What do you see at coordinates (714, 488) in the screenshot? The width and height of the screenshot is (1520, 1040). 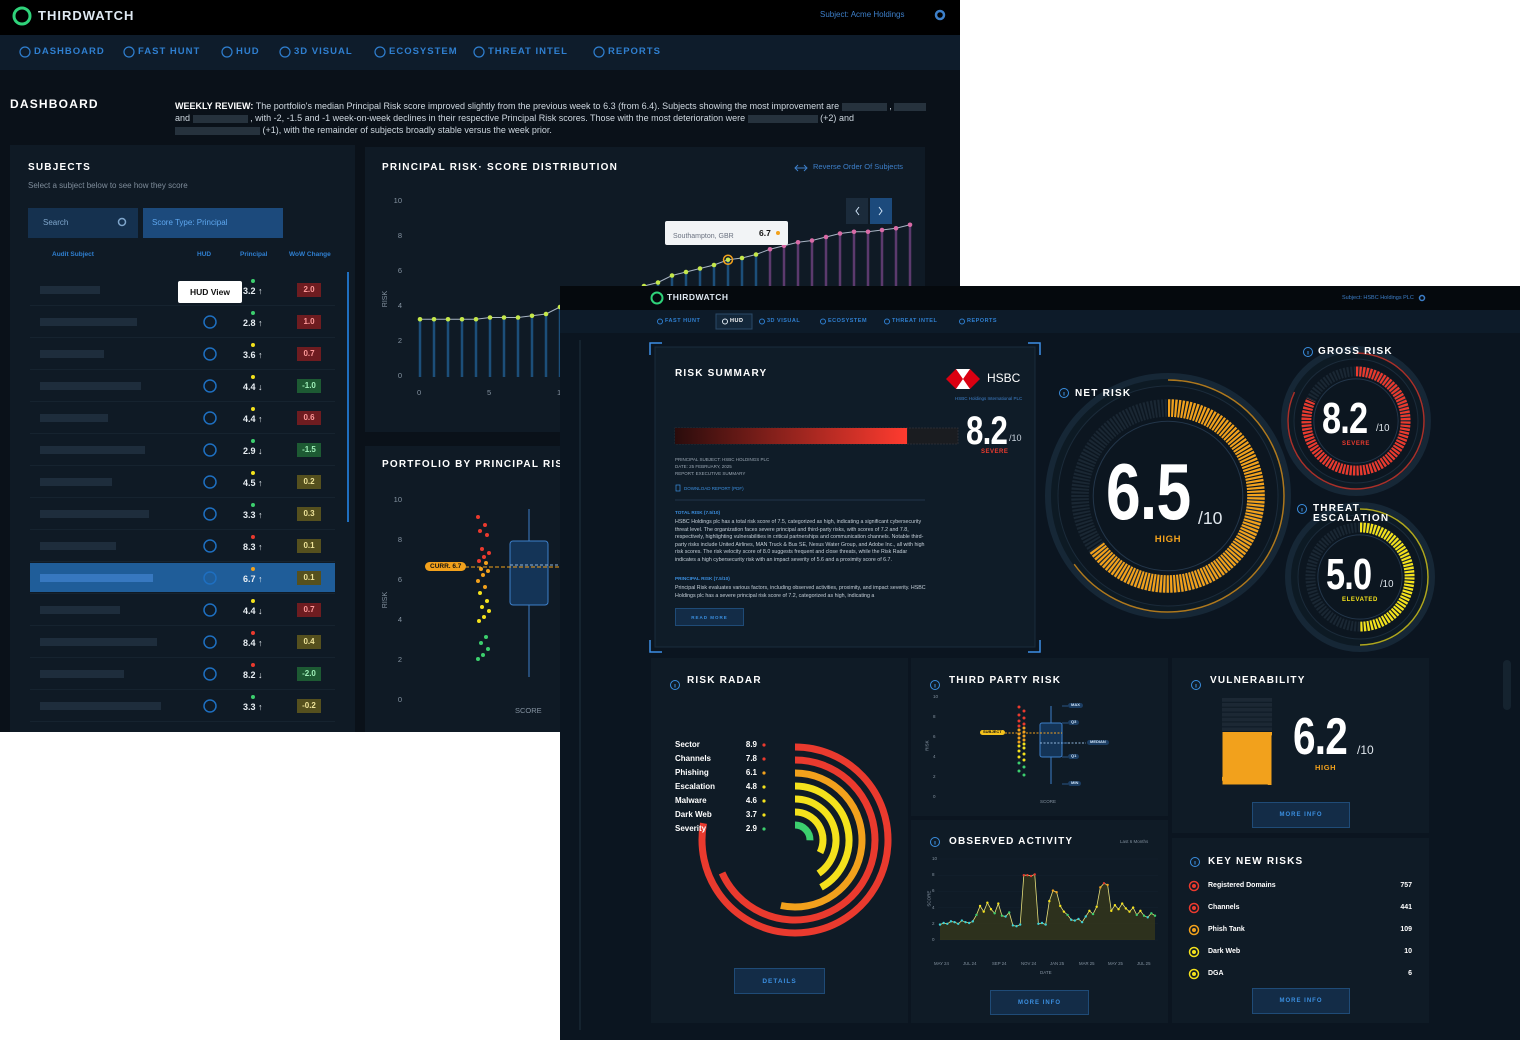 I see `download-link: DOWNLOAD REPORT (PDF)` at bounding box center [714, 488].